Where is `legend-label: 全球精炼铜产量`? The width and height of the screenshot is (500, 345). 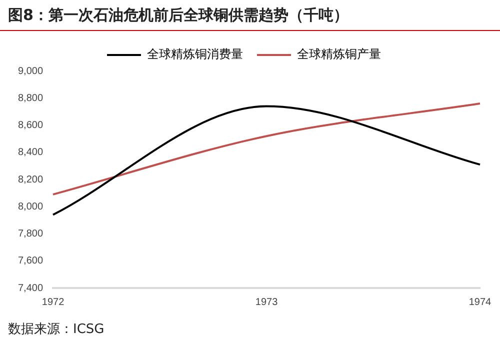
legend-label: 全球精炼铜产量 is located at coordinates (339, 54).